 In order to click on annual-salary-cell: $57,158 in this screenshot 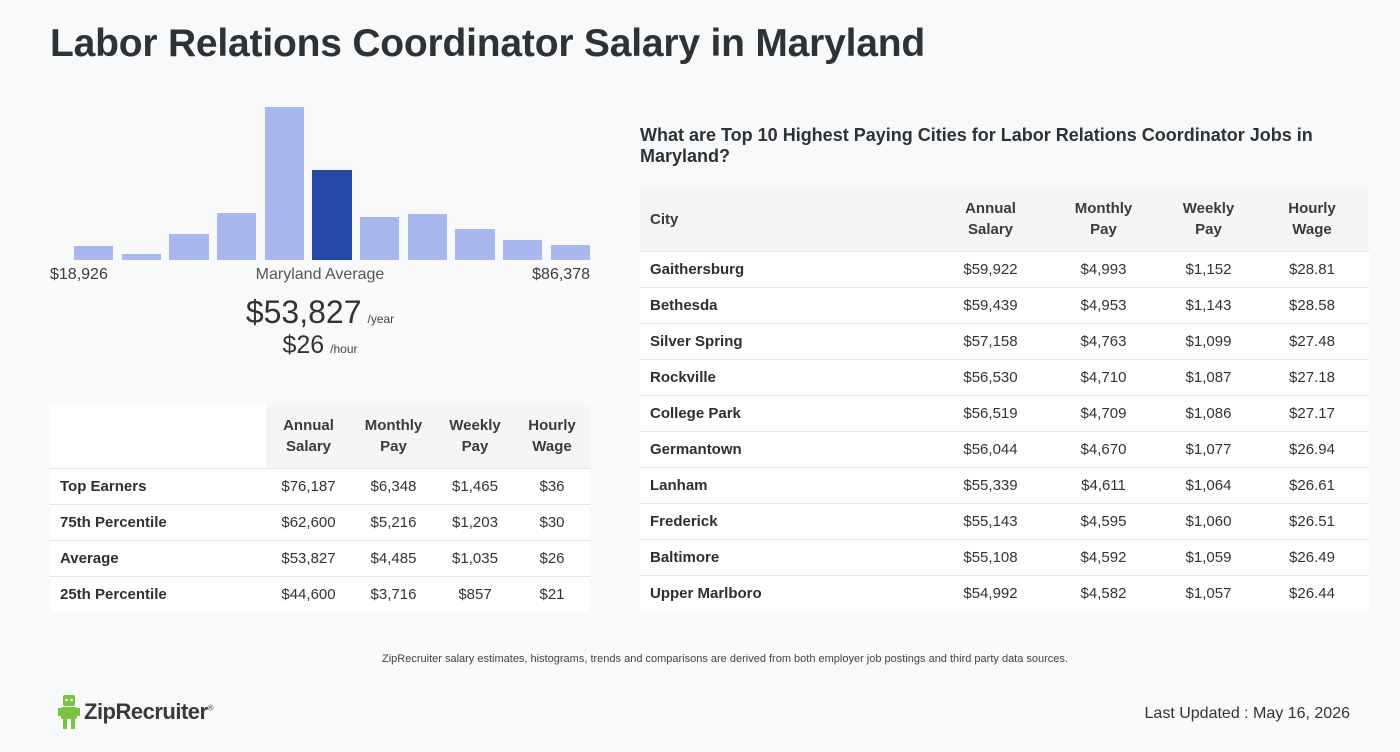, I will do `click(990, 340)`.